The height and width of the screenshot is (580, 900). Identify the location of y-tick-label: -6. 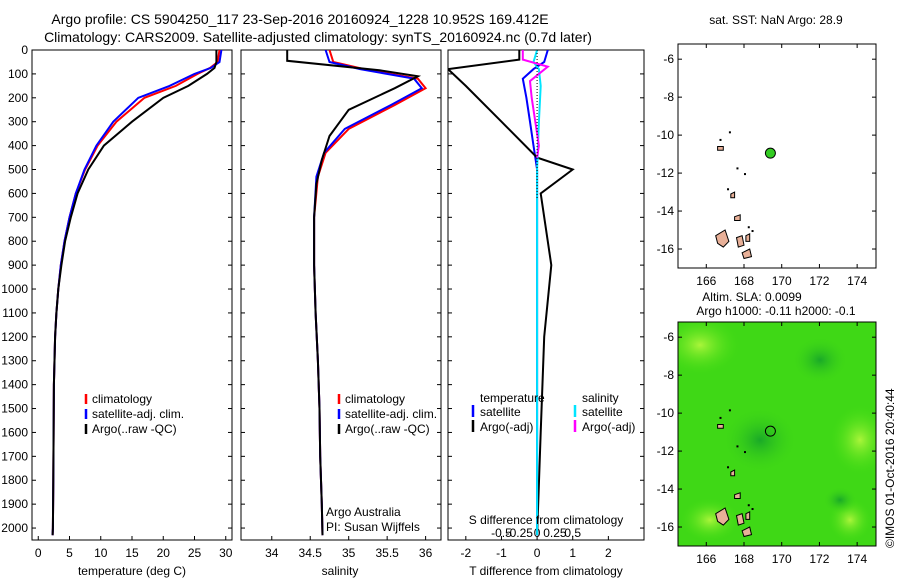
(668, 337).